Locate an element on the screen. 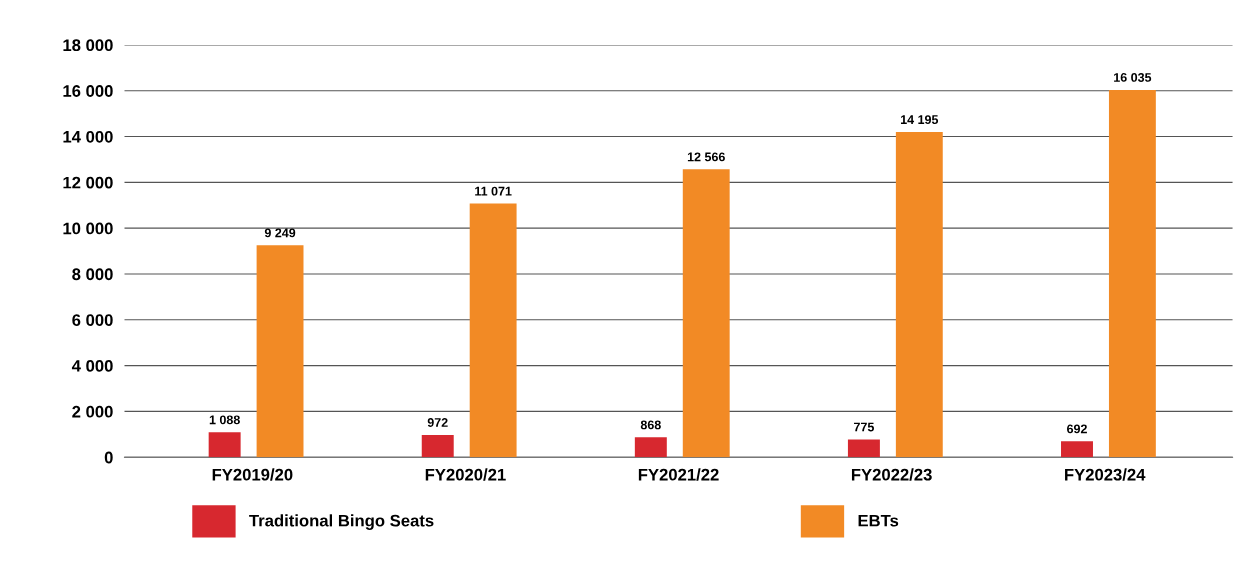 The image size is (1245, 561). y-tick-label: 6 000 is located at coordinates (92, 320).